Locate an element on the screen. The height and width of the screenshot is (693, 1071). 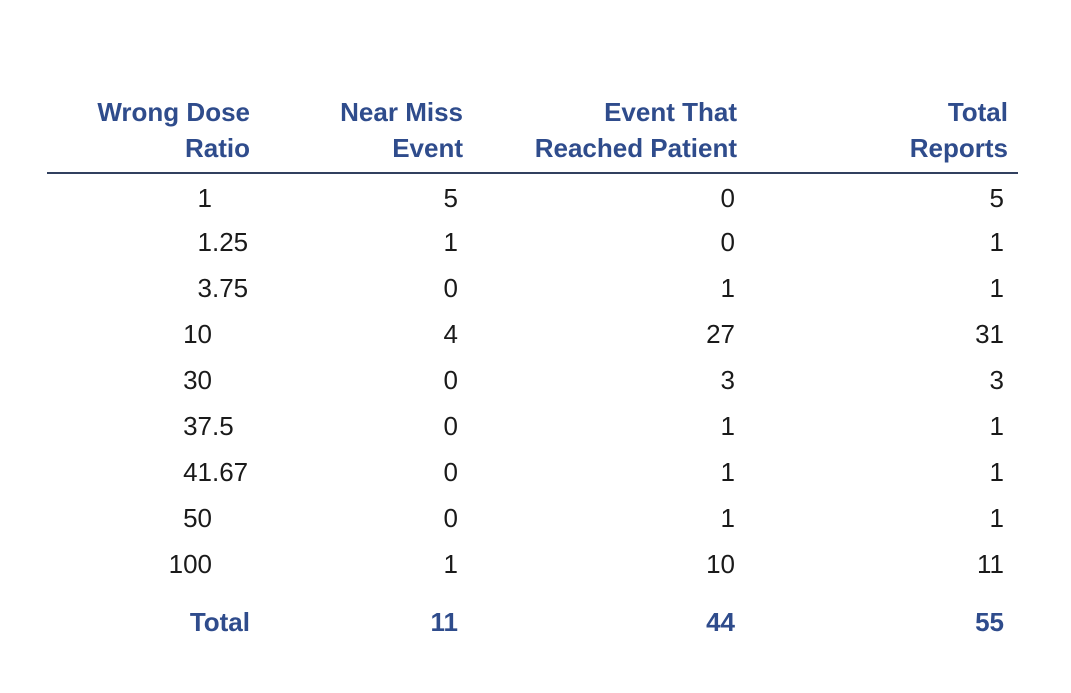
header-line: Reports is located at coordinates (958, 148).